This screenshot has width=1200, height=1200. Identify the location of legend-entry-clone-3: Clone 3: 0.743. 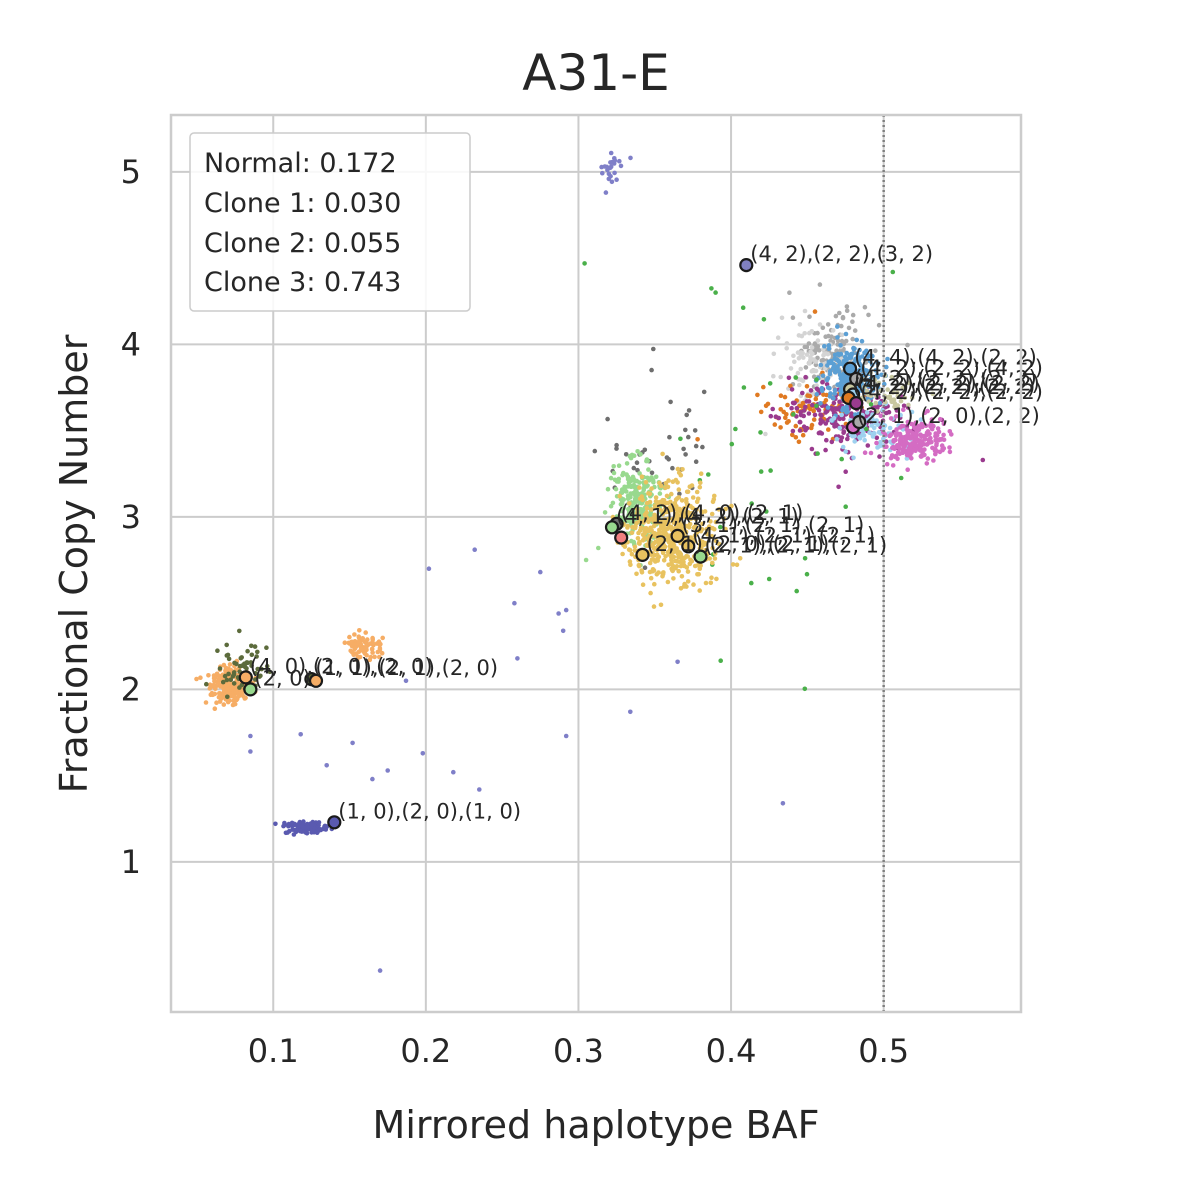
(302, 282).